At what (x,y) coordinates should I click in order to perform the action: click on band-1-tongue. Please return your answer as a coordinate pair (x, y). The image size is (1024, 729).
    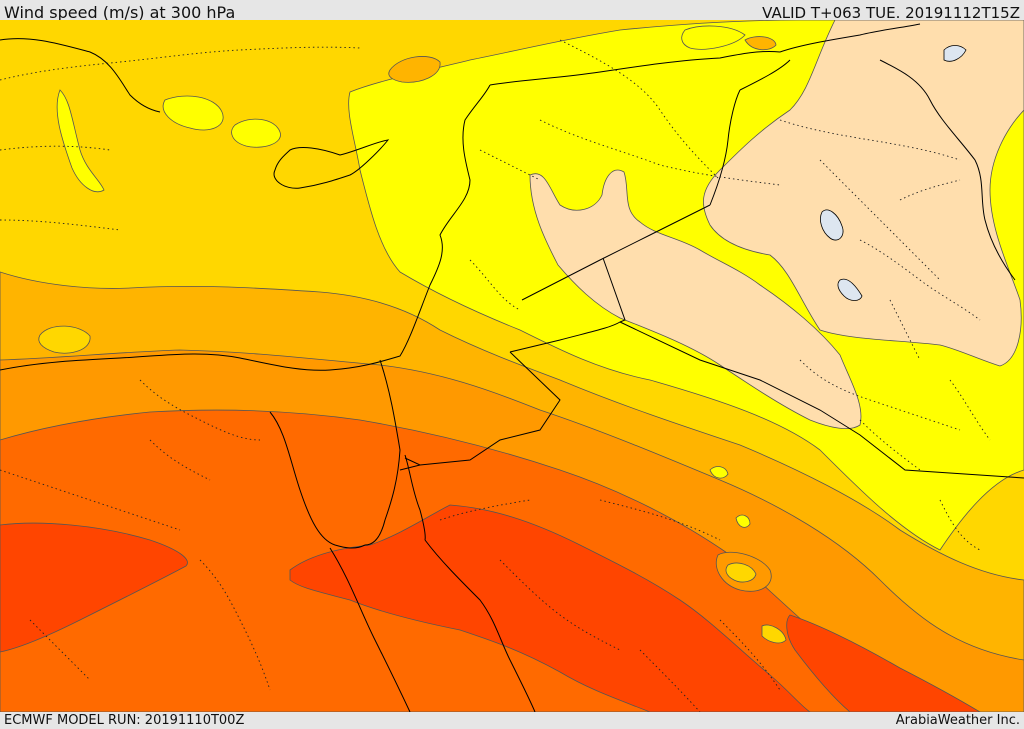
    Looking at the image, I should click on (695, 299).